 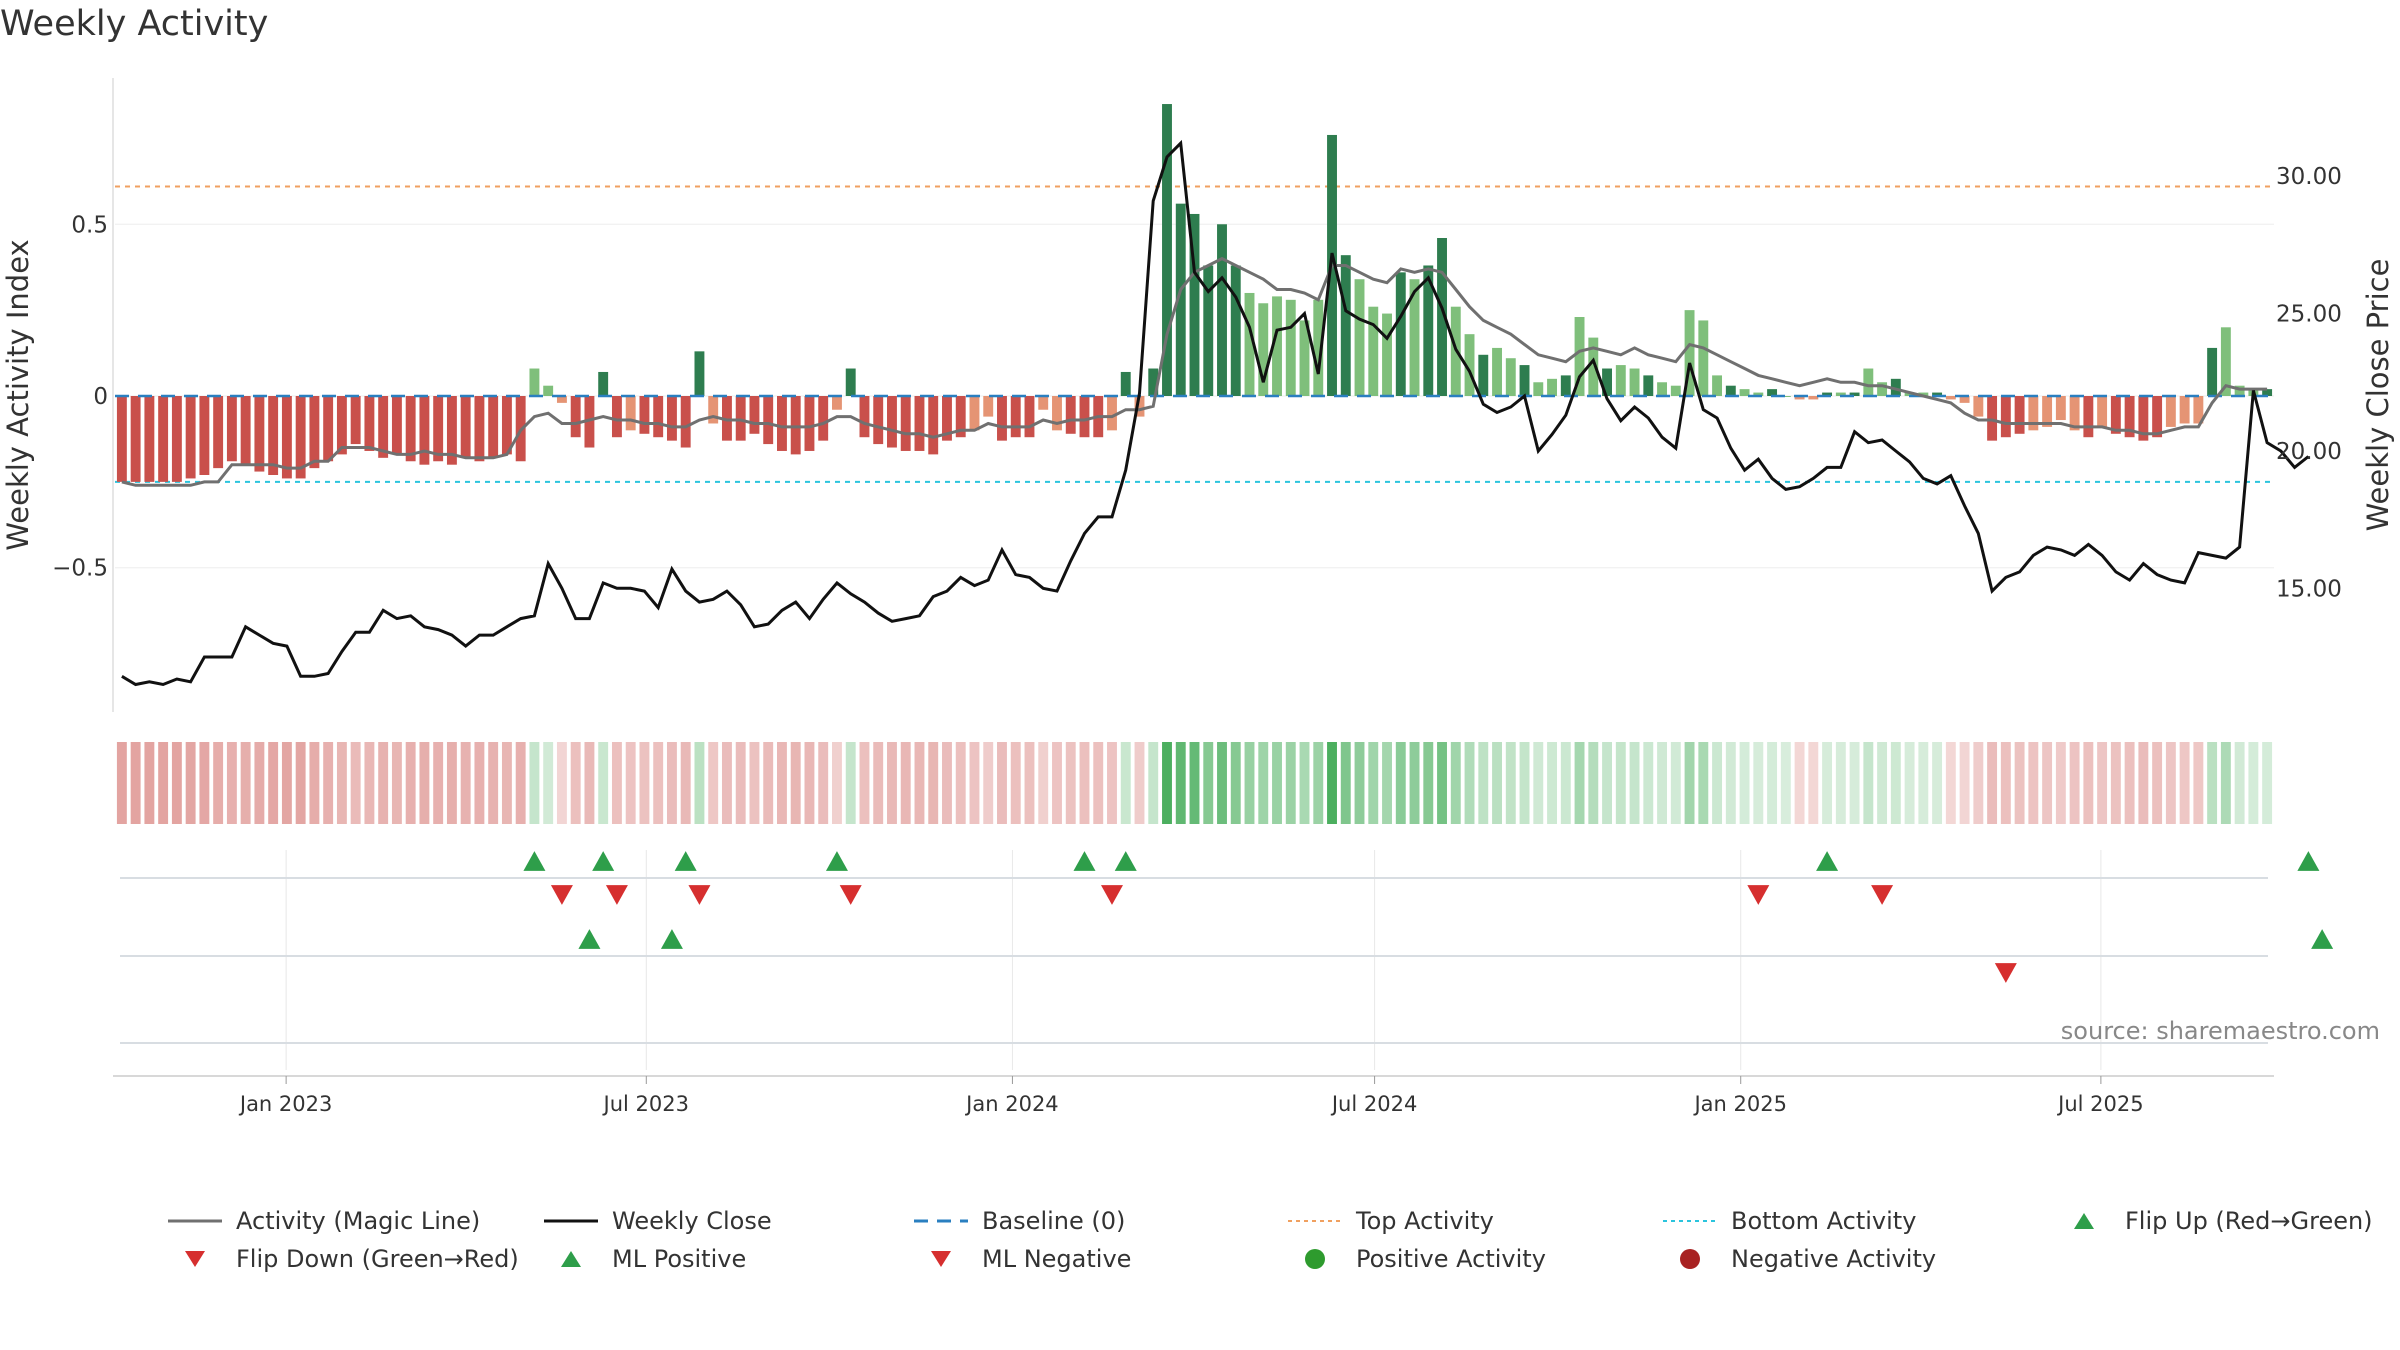 What do you see at coordinates (2005, 973) in the screenshot?
I see `ml-negative-marker` at bounding box center [2005, 973].